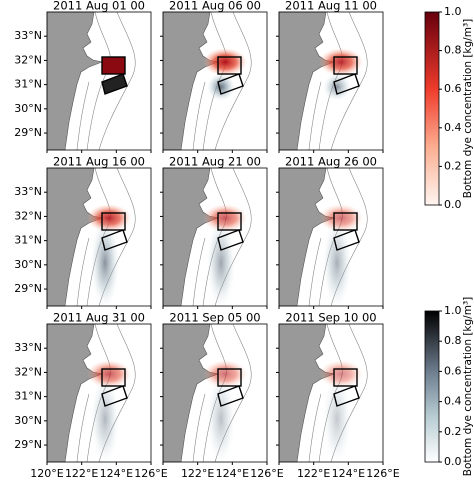 Image resolution: width=474 pixels, height=482 pixels. Describe the element at coordinates (99, 318) in the screenshot. I see `panel-title: 2011 Aug 31 00` at that location.